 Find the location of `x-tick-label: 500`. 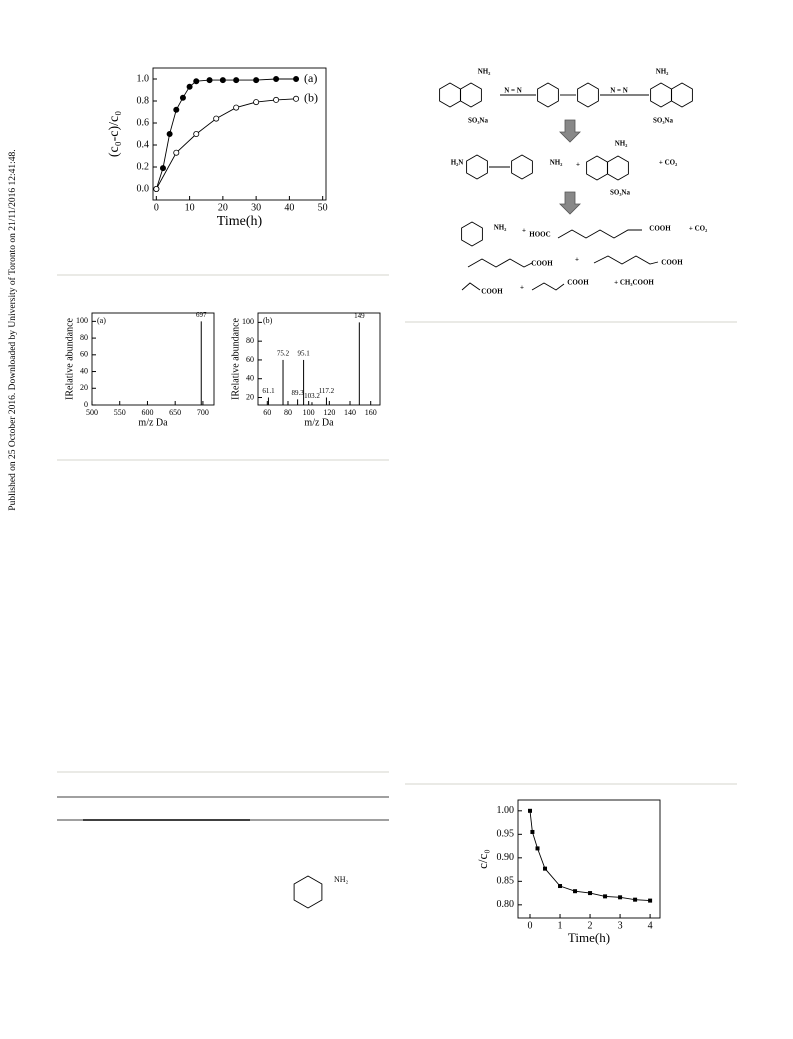

x-tick-label: 500 is located at coordinates (92, 412).